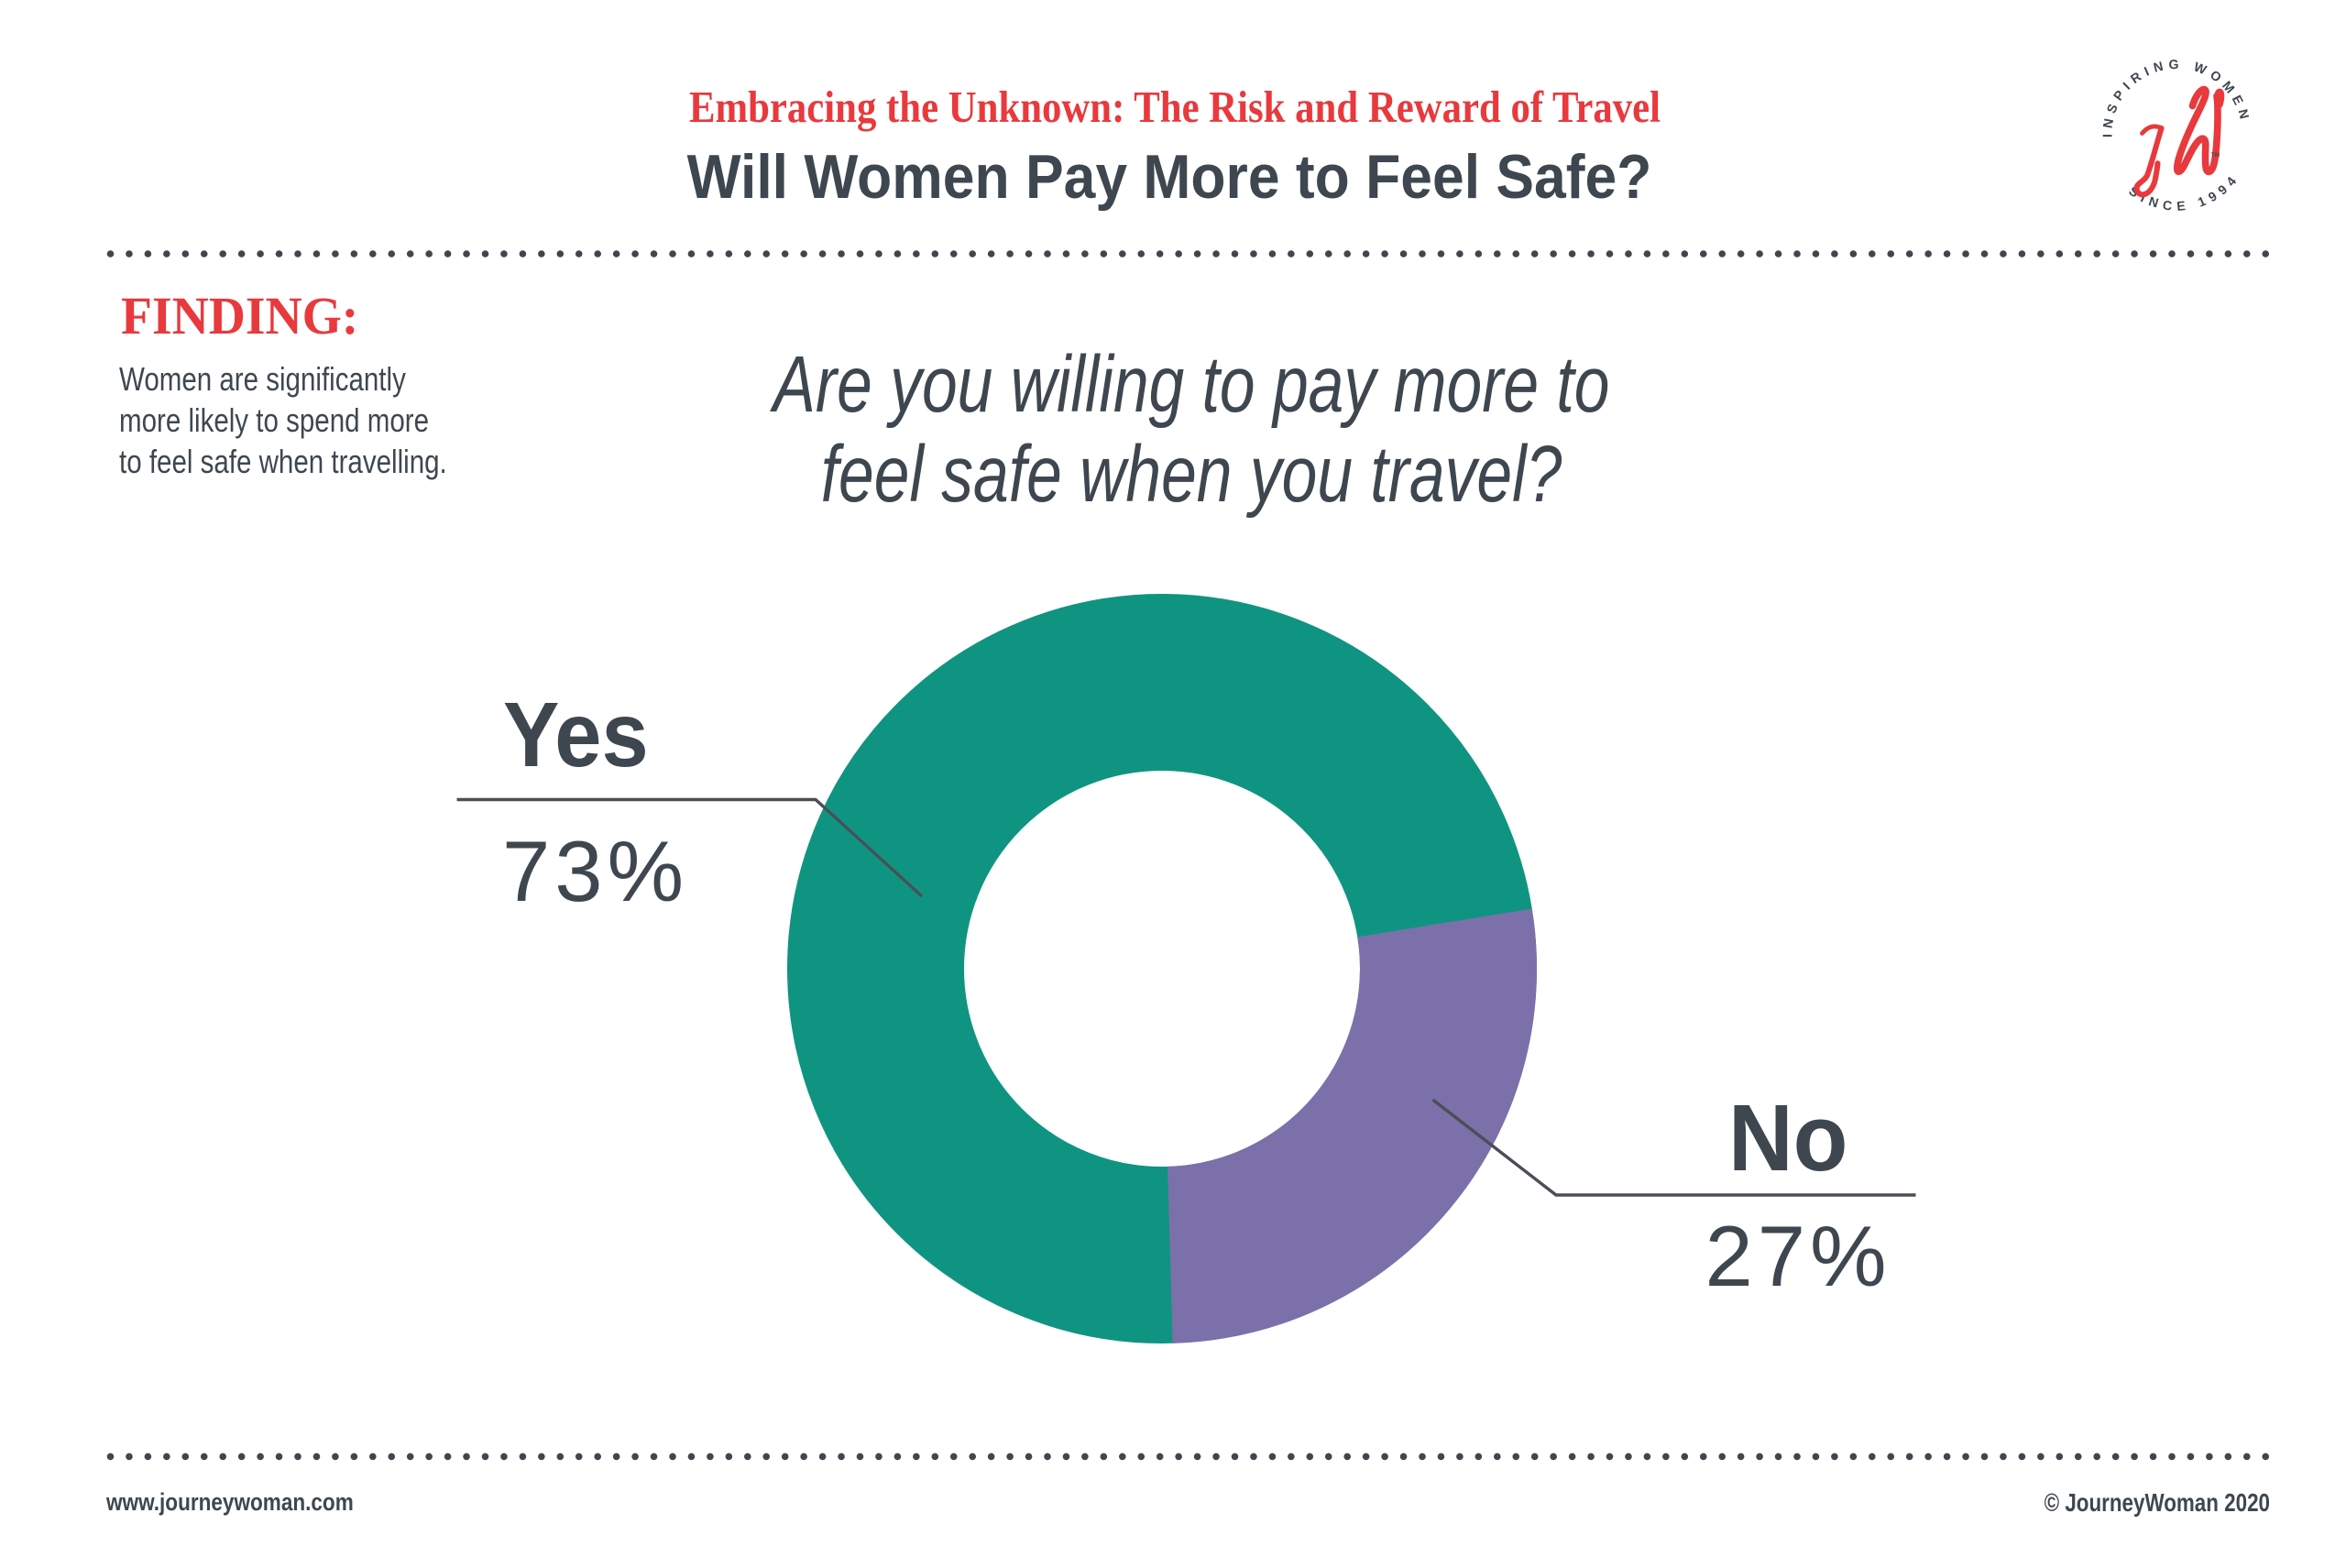 The width and height of the screenshot is (2346, 1568). Describe the element at coordinates (2176, 97) in the screenshot. I see `svg-text: INSPIRING WOMEN` at that location.